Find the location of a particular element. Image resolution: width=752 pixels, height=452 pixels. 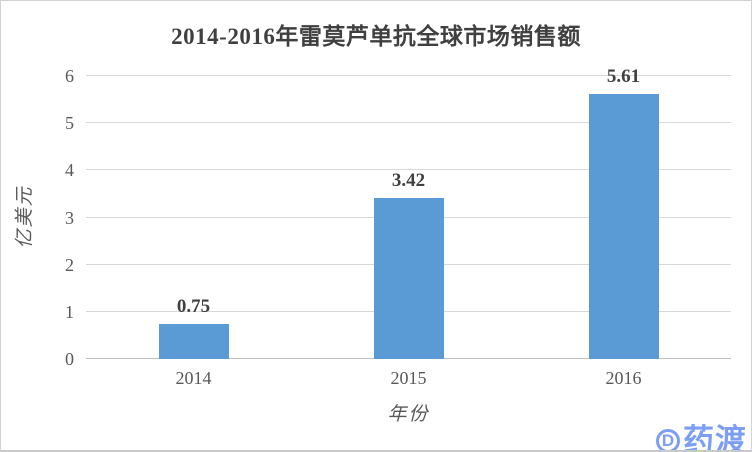

bar-value-label: 0.75 is located at coordinates (193, 306).